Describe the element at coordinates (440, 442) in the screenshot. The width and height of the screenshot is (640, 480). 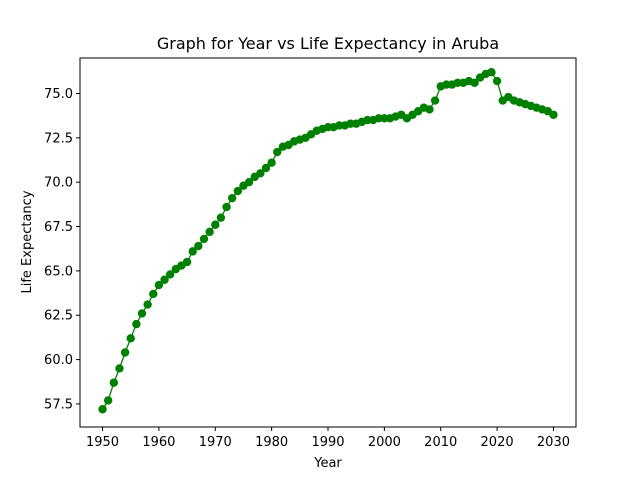
I see `x-tick-label: 2010` at that location.